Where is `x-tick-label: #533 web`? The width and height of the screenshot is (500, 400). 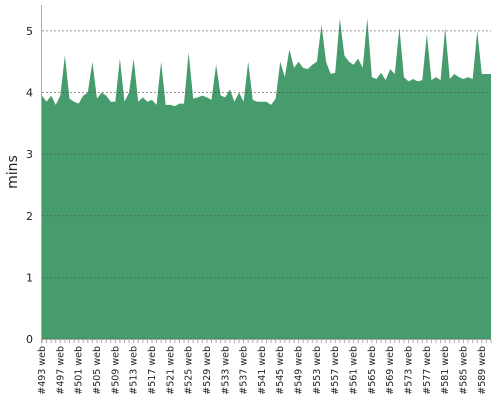
x-tick-label: #533 web is located at coordinates (225, 370).